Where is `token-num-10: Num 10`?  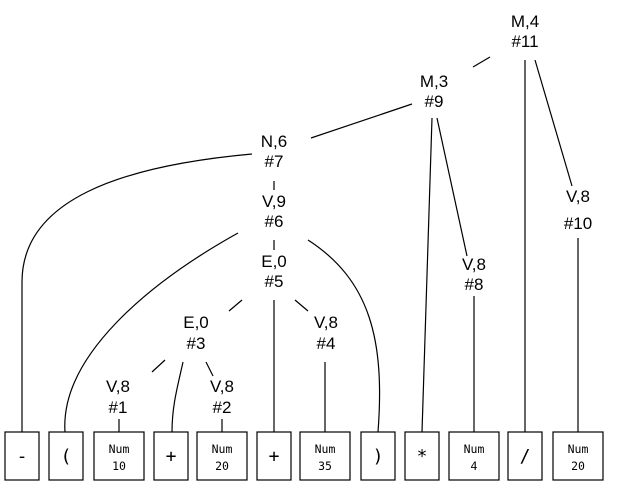
token-num-10: Num 10 is located at coordinates (119, 456).